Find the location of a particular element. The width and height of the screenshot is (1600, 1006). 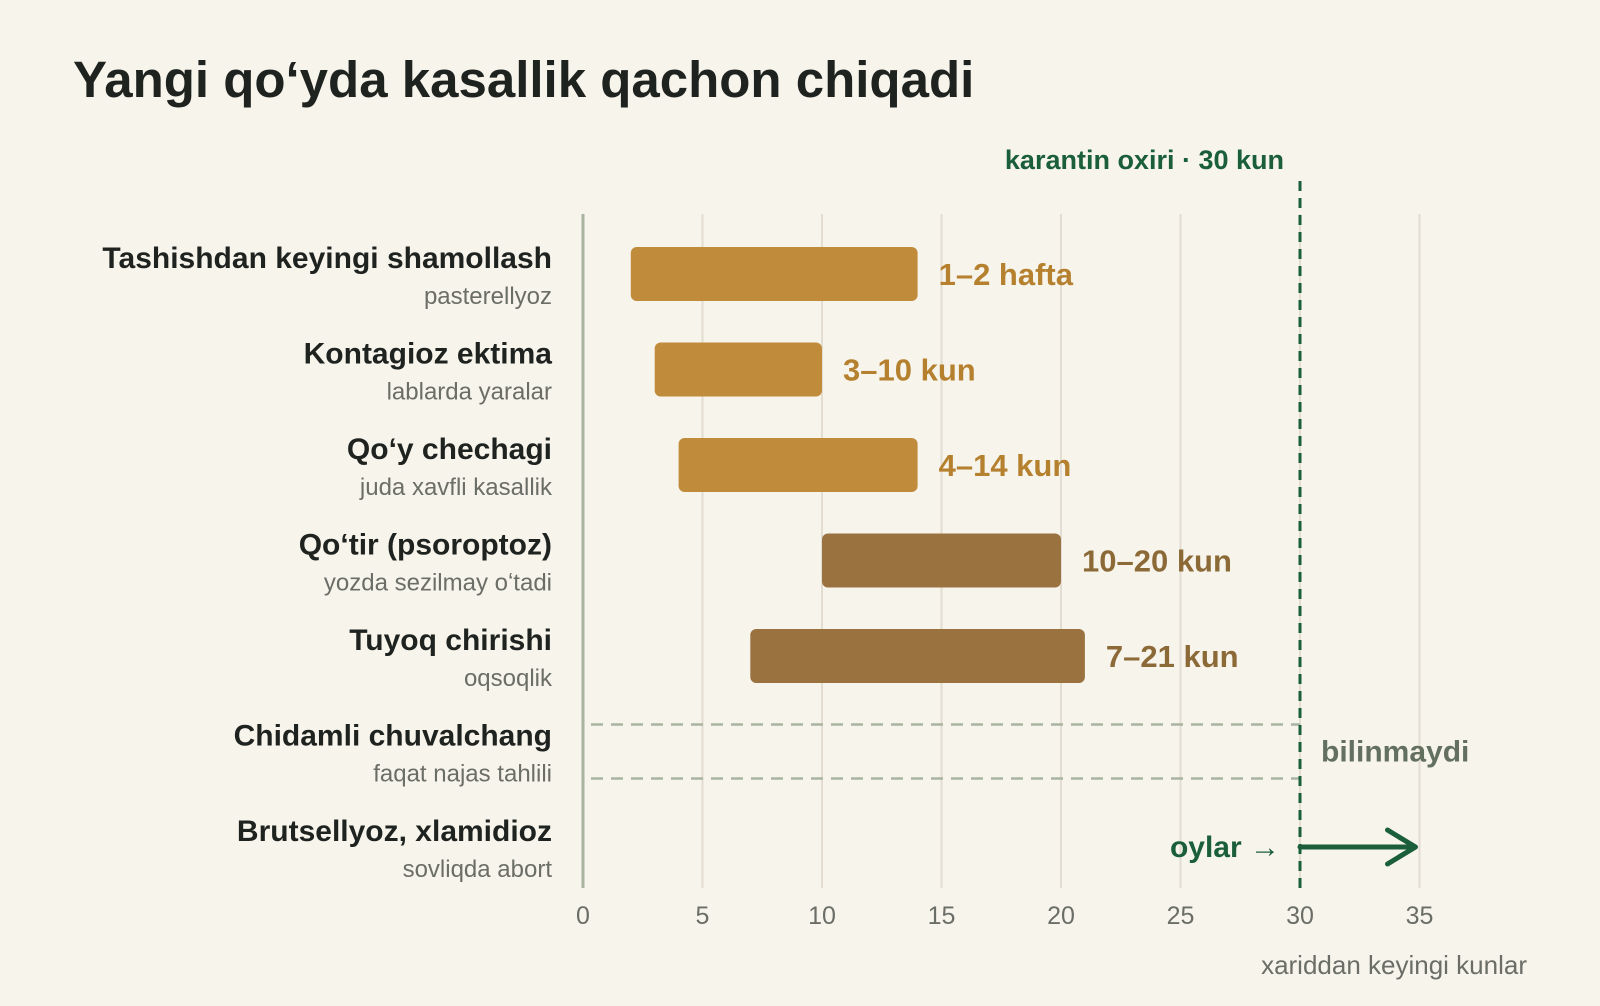

bar-value-label: 4–14 kun is located at coordinates (1005, 465).